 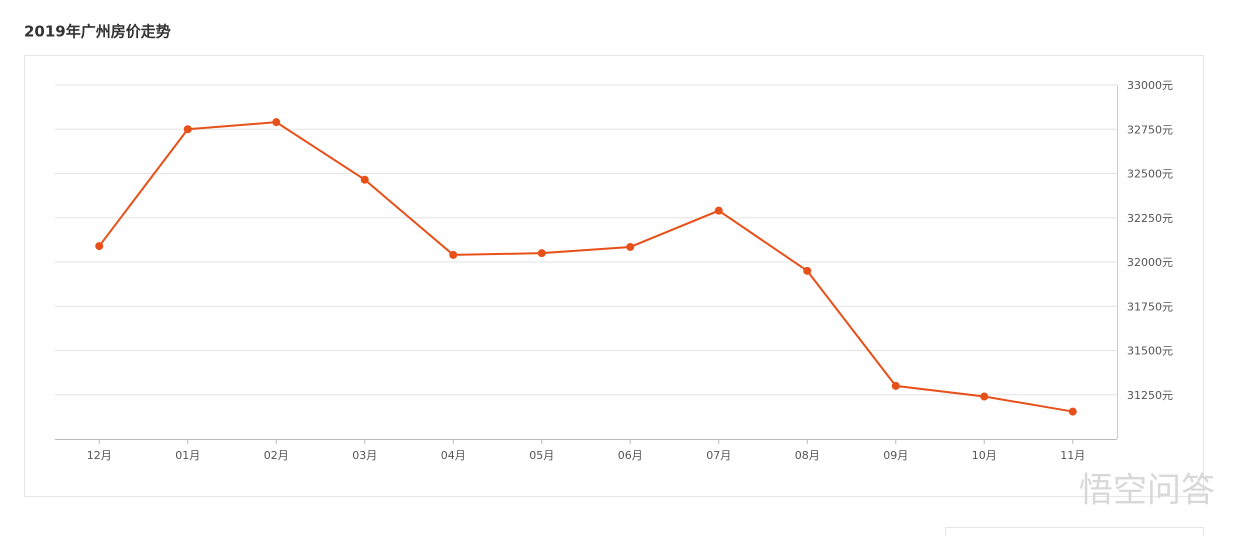 What do you see at coordinates (1150, 218) in the screenshot?
I see `y-tick-label: 32250元` at bounding box center [1150, 218].